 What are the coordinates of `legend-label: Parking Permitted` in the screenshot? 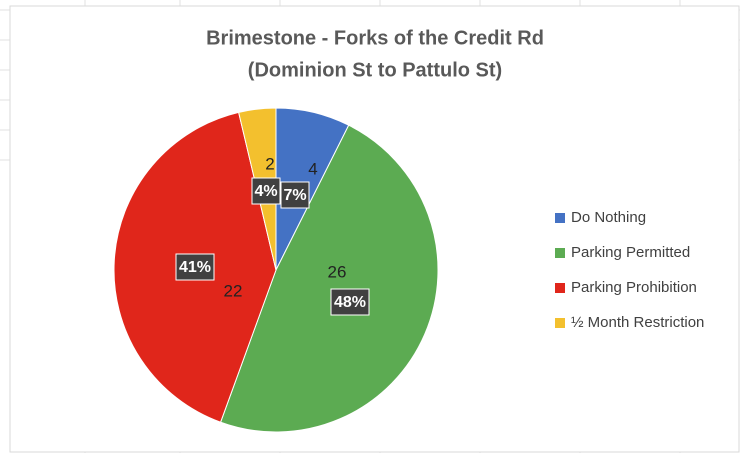 It's located at (630, 252).